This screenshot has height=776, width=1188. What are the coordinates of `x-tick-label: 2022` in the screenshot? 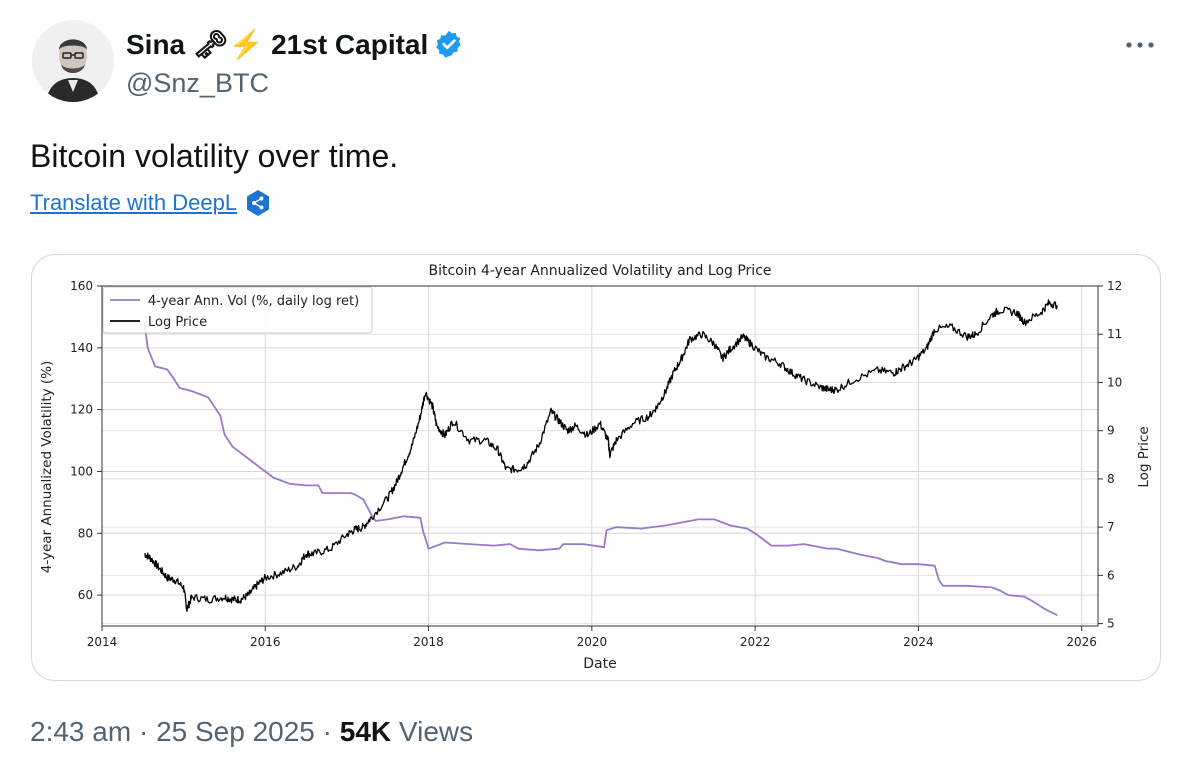 It's located at (755, 642).